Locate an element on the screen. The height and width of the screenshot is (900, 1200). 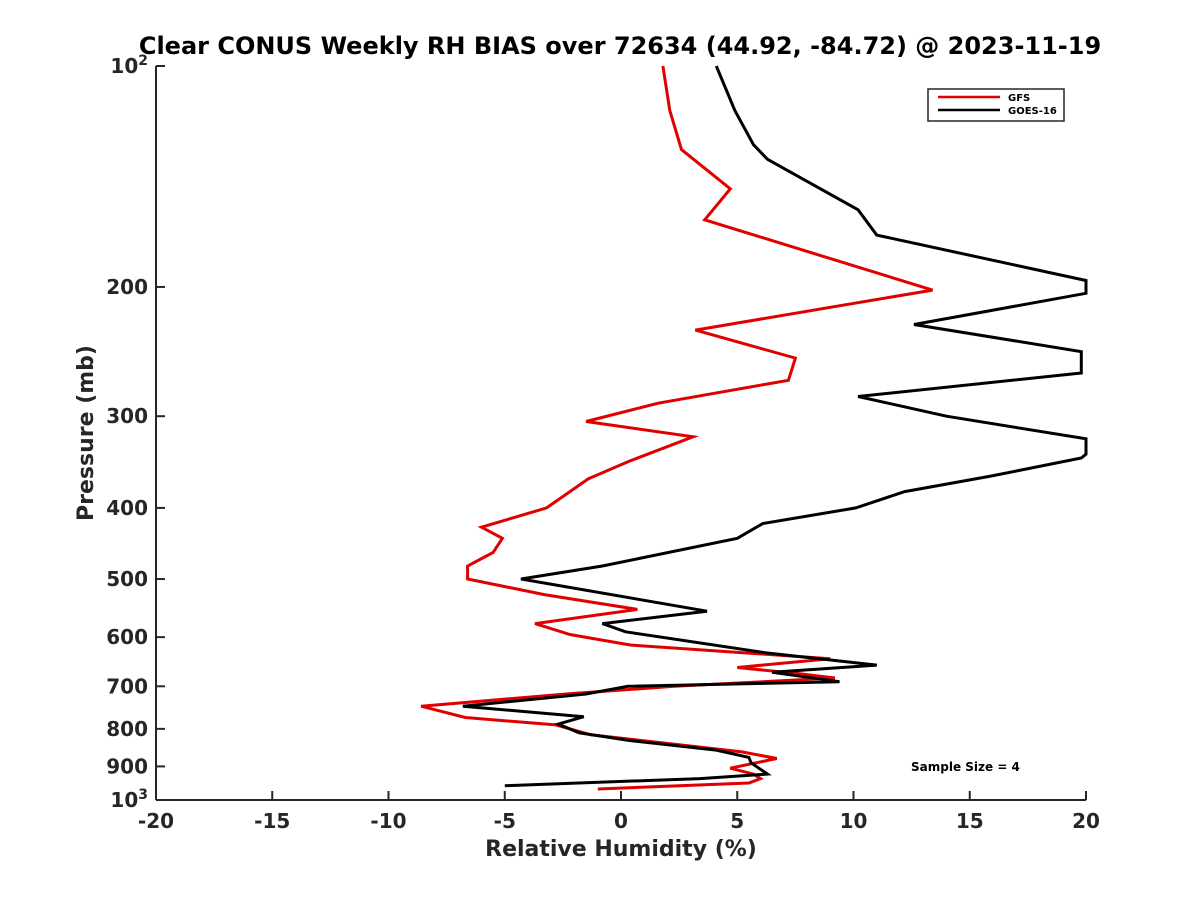
y-tick-label: 10³ is located at coordinates (129, 799).